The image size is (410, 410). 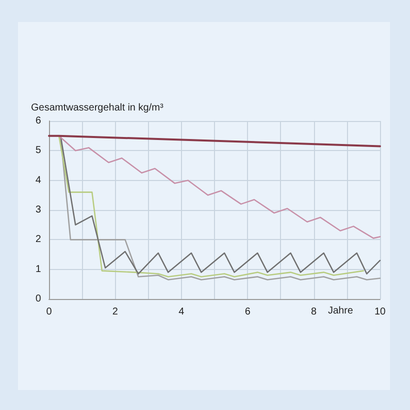 What do you see at coordinates (38, 240) in the screenshot?
I see `y-tick-label: 2` at bounding box center [38, 240].